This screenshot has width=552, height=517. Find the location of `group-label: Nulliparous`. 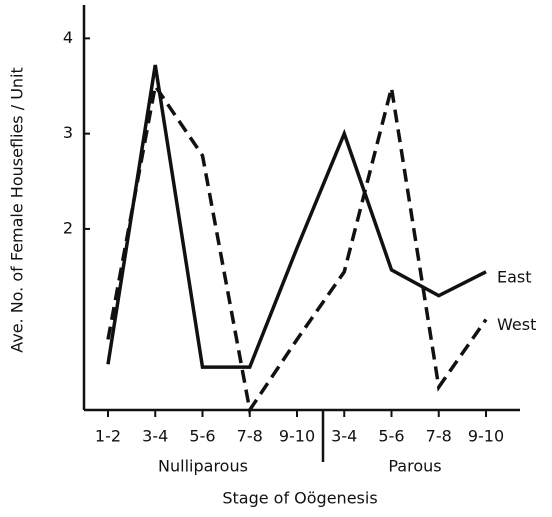

group-label: Nulliparous is located at coordinates (203, 466).